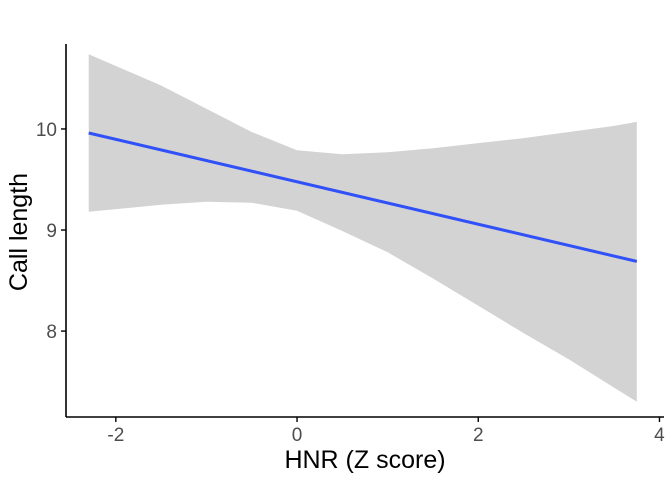 This screenshot has width=672, height=480. What do you see at coordinates (297, 435) in the screenshot?
I see `x-tick-label: 0` at bounding box center [297, 435].